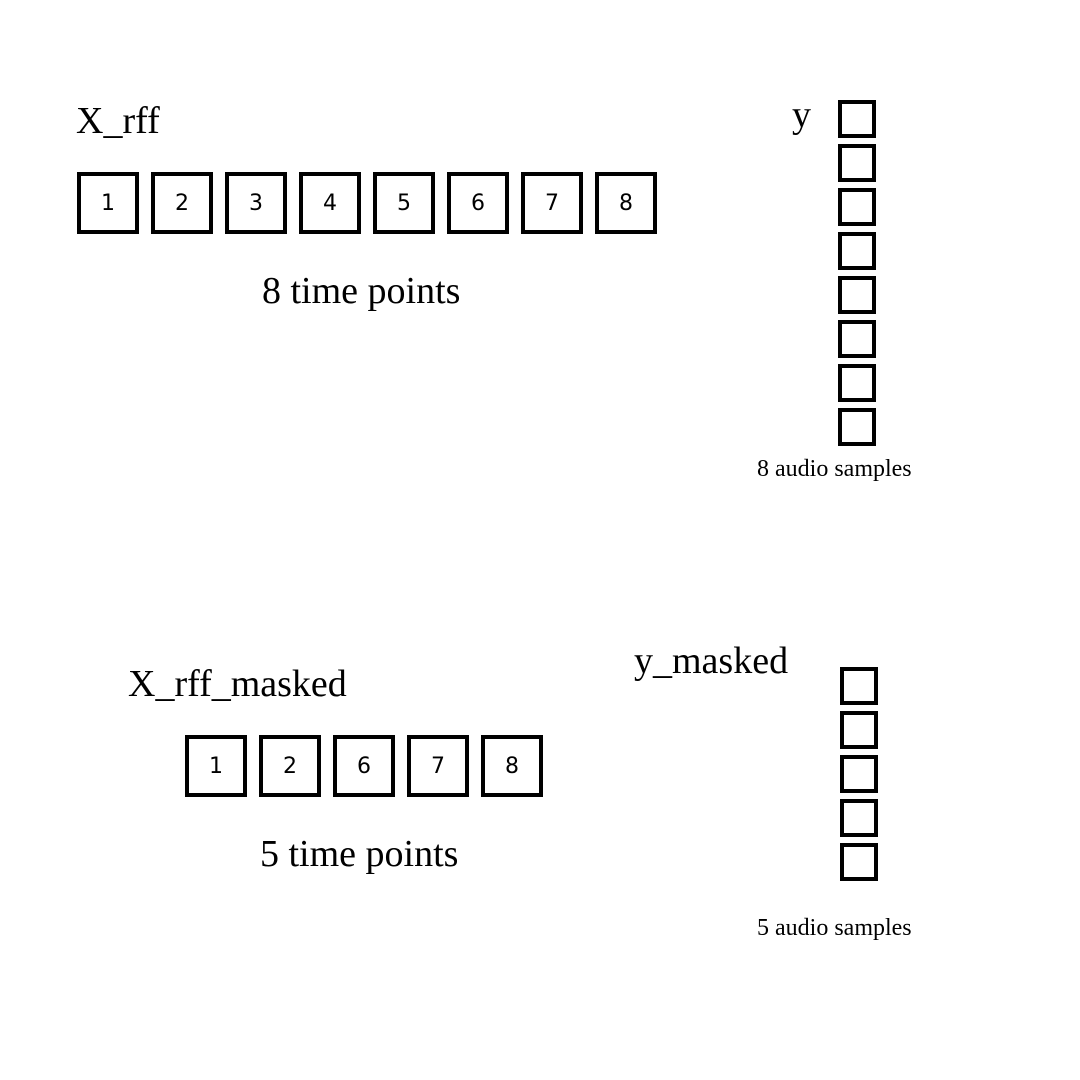 This screenshot has height=1080, width=1080. I want to click on y-masked-caption: 5 audio samples, so click(834, 928).